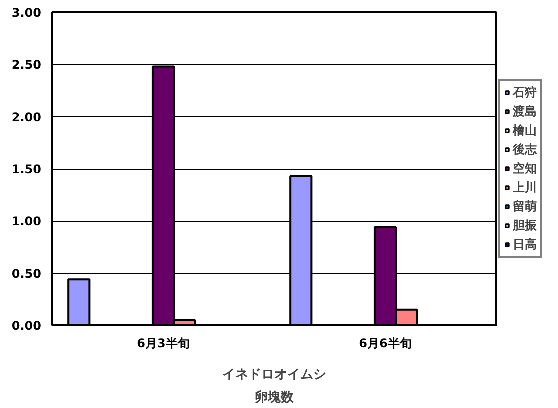 The height and width of the screenshot is (408, 558). What do you see at coordinates (163, 343) in the screenshot?
I see `x-tick-label: 6月3半旬` at bounding box center [163, 343].